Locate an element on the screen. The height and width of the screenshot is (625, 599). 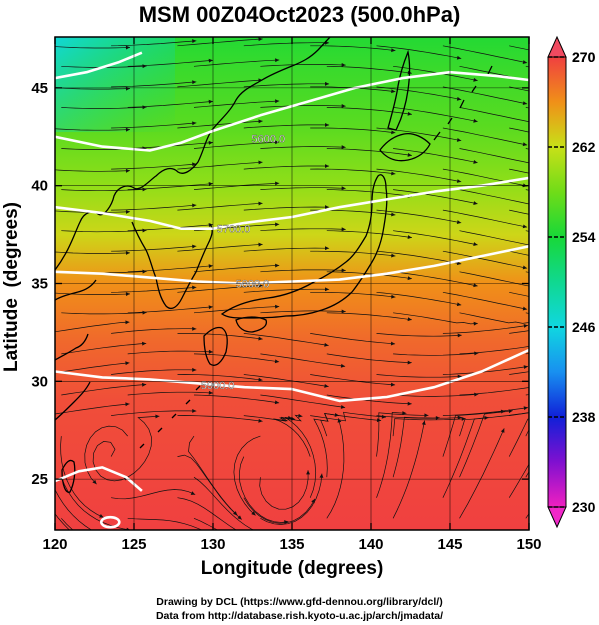
x-tick-label-145: 145 is located at coordinates (449, 544).